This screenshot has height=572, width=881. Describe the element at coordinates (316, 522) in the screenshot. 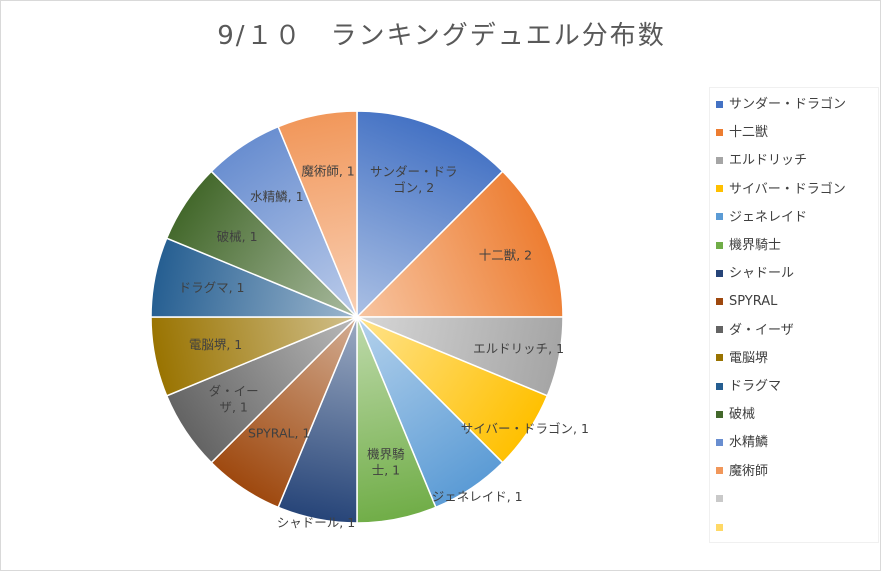

I see `slice-data-label: シャドール, 1` at that location.